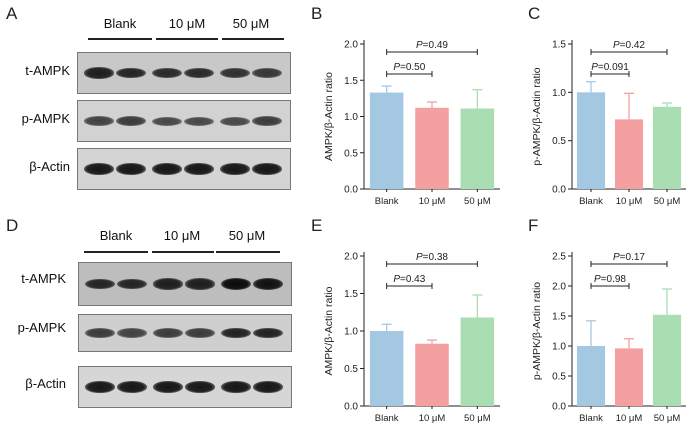 This screenshot has width=699, height=437. I want to click on panel-letter-d: D, so click(12, 225).